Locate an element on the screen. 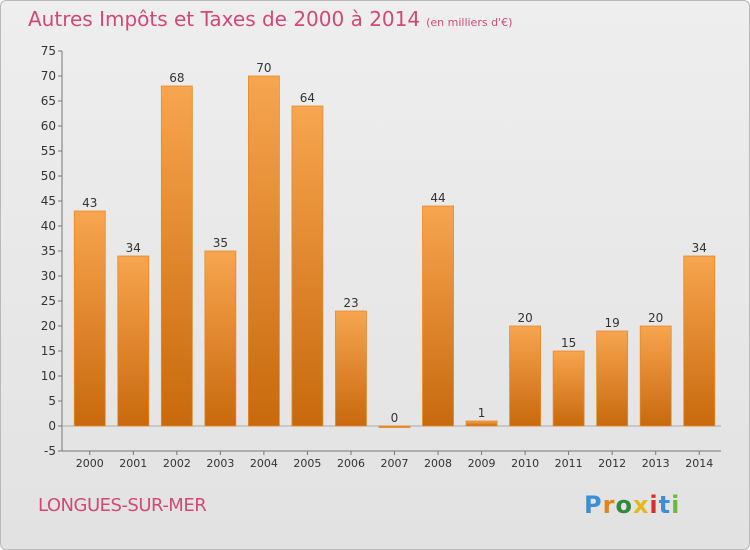 Image resolution: width=750 pixels, height=550 pixels. logo-letter: P is located at coordinates (593, 505).